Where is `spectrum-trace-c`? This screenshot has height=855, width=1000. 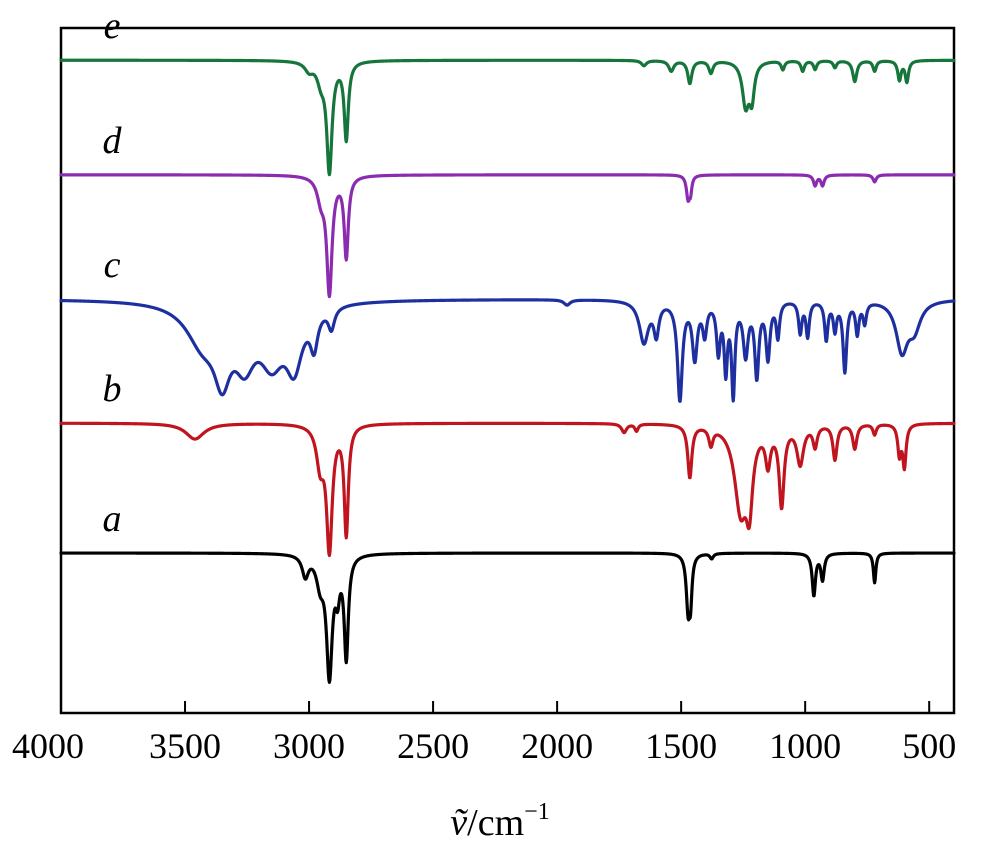
spectrum-trace-c is located at coordinates (507, 350).